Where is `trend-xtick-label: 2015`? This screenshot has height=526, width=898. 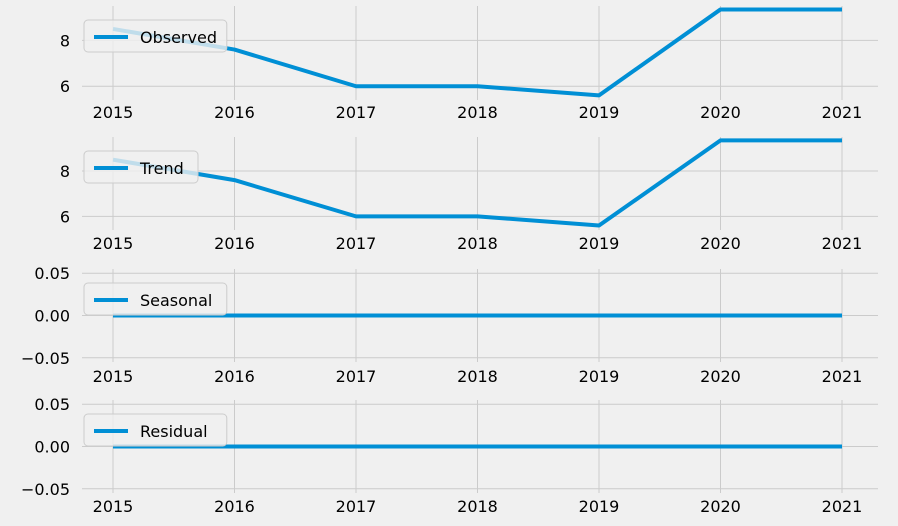 trend-xtick-label: 2015 is located at coordinates (113, 243).